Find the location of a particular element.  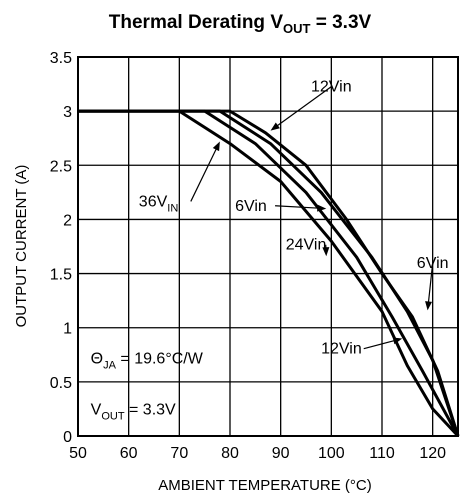

y-tick-label: 2.5 is located at coordinates (61, 166).